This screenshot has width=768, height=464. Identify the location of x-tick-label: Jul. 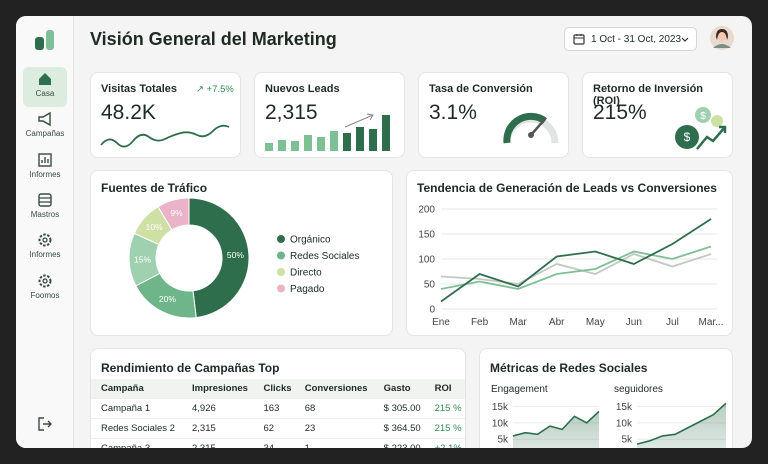
(672, 322).